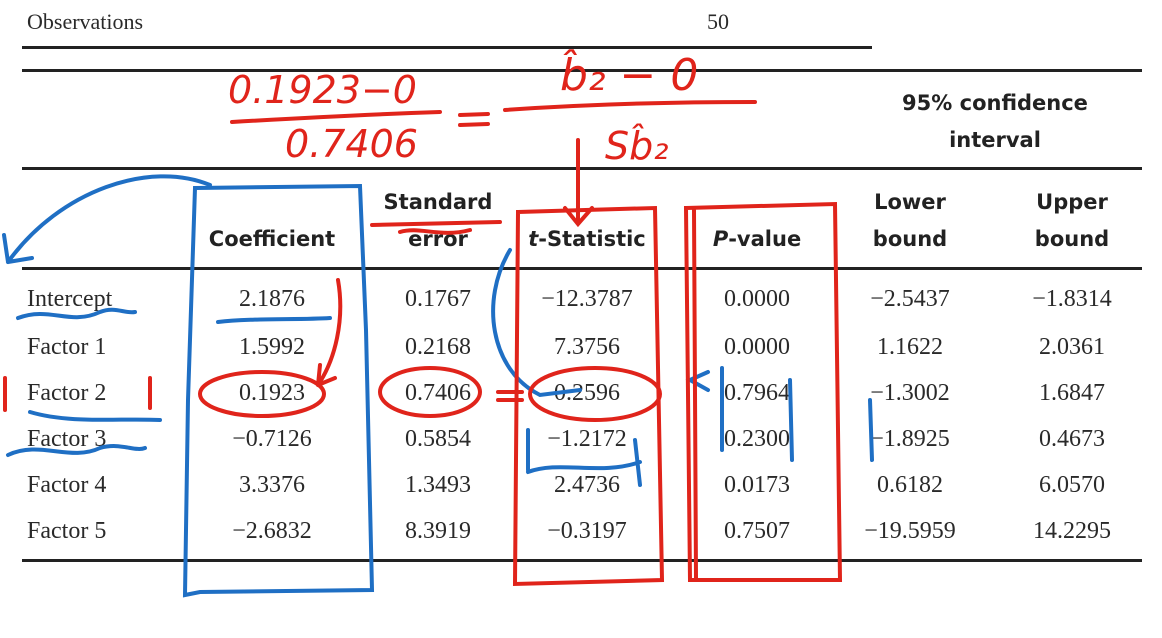 Image resolution: width=1162 pixels, height=638 pixels. Describe the element at coordinates (1072, 393) in the screenshot. I see `cell-value: 1.6847` at that location.